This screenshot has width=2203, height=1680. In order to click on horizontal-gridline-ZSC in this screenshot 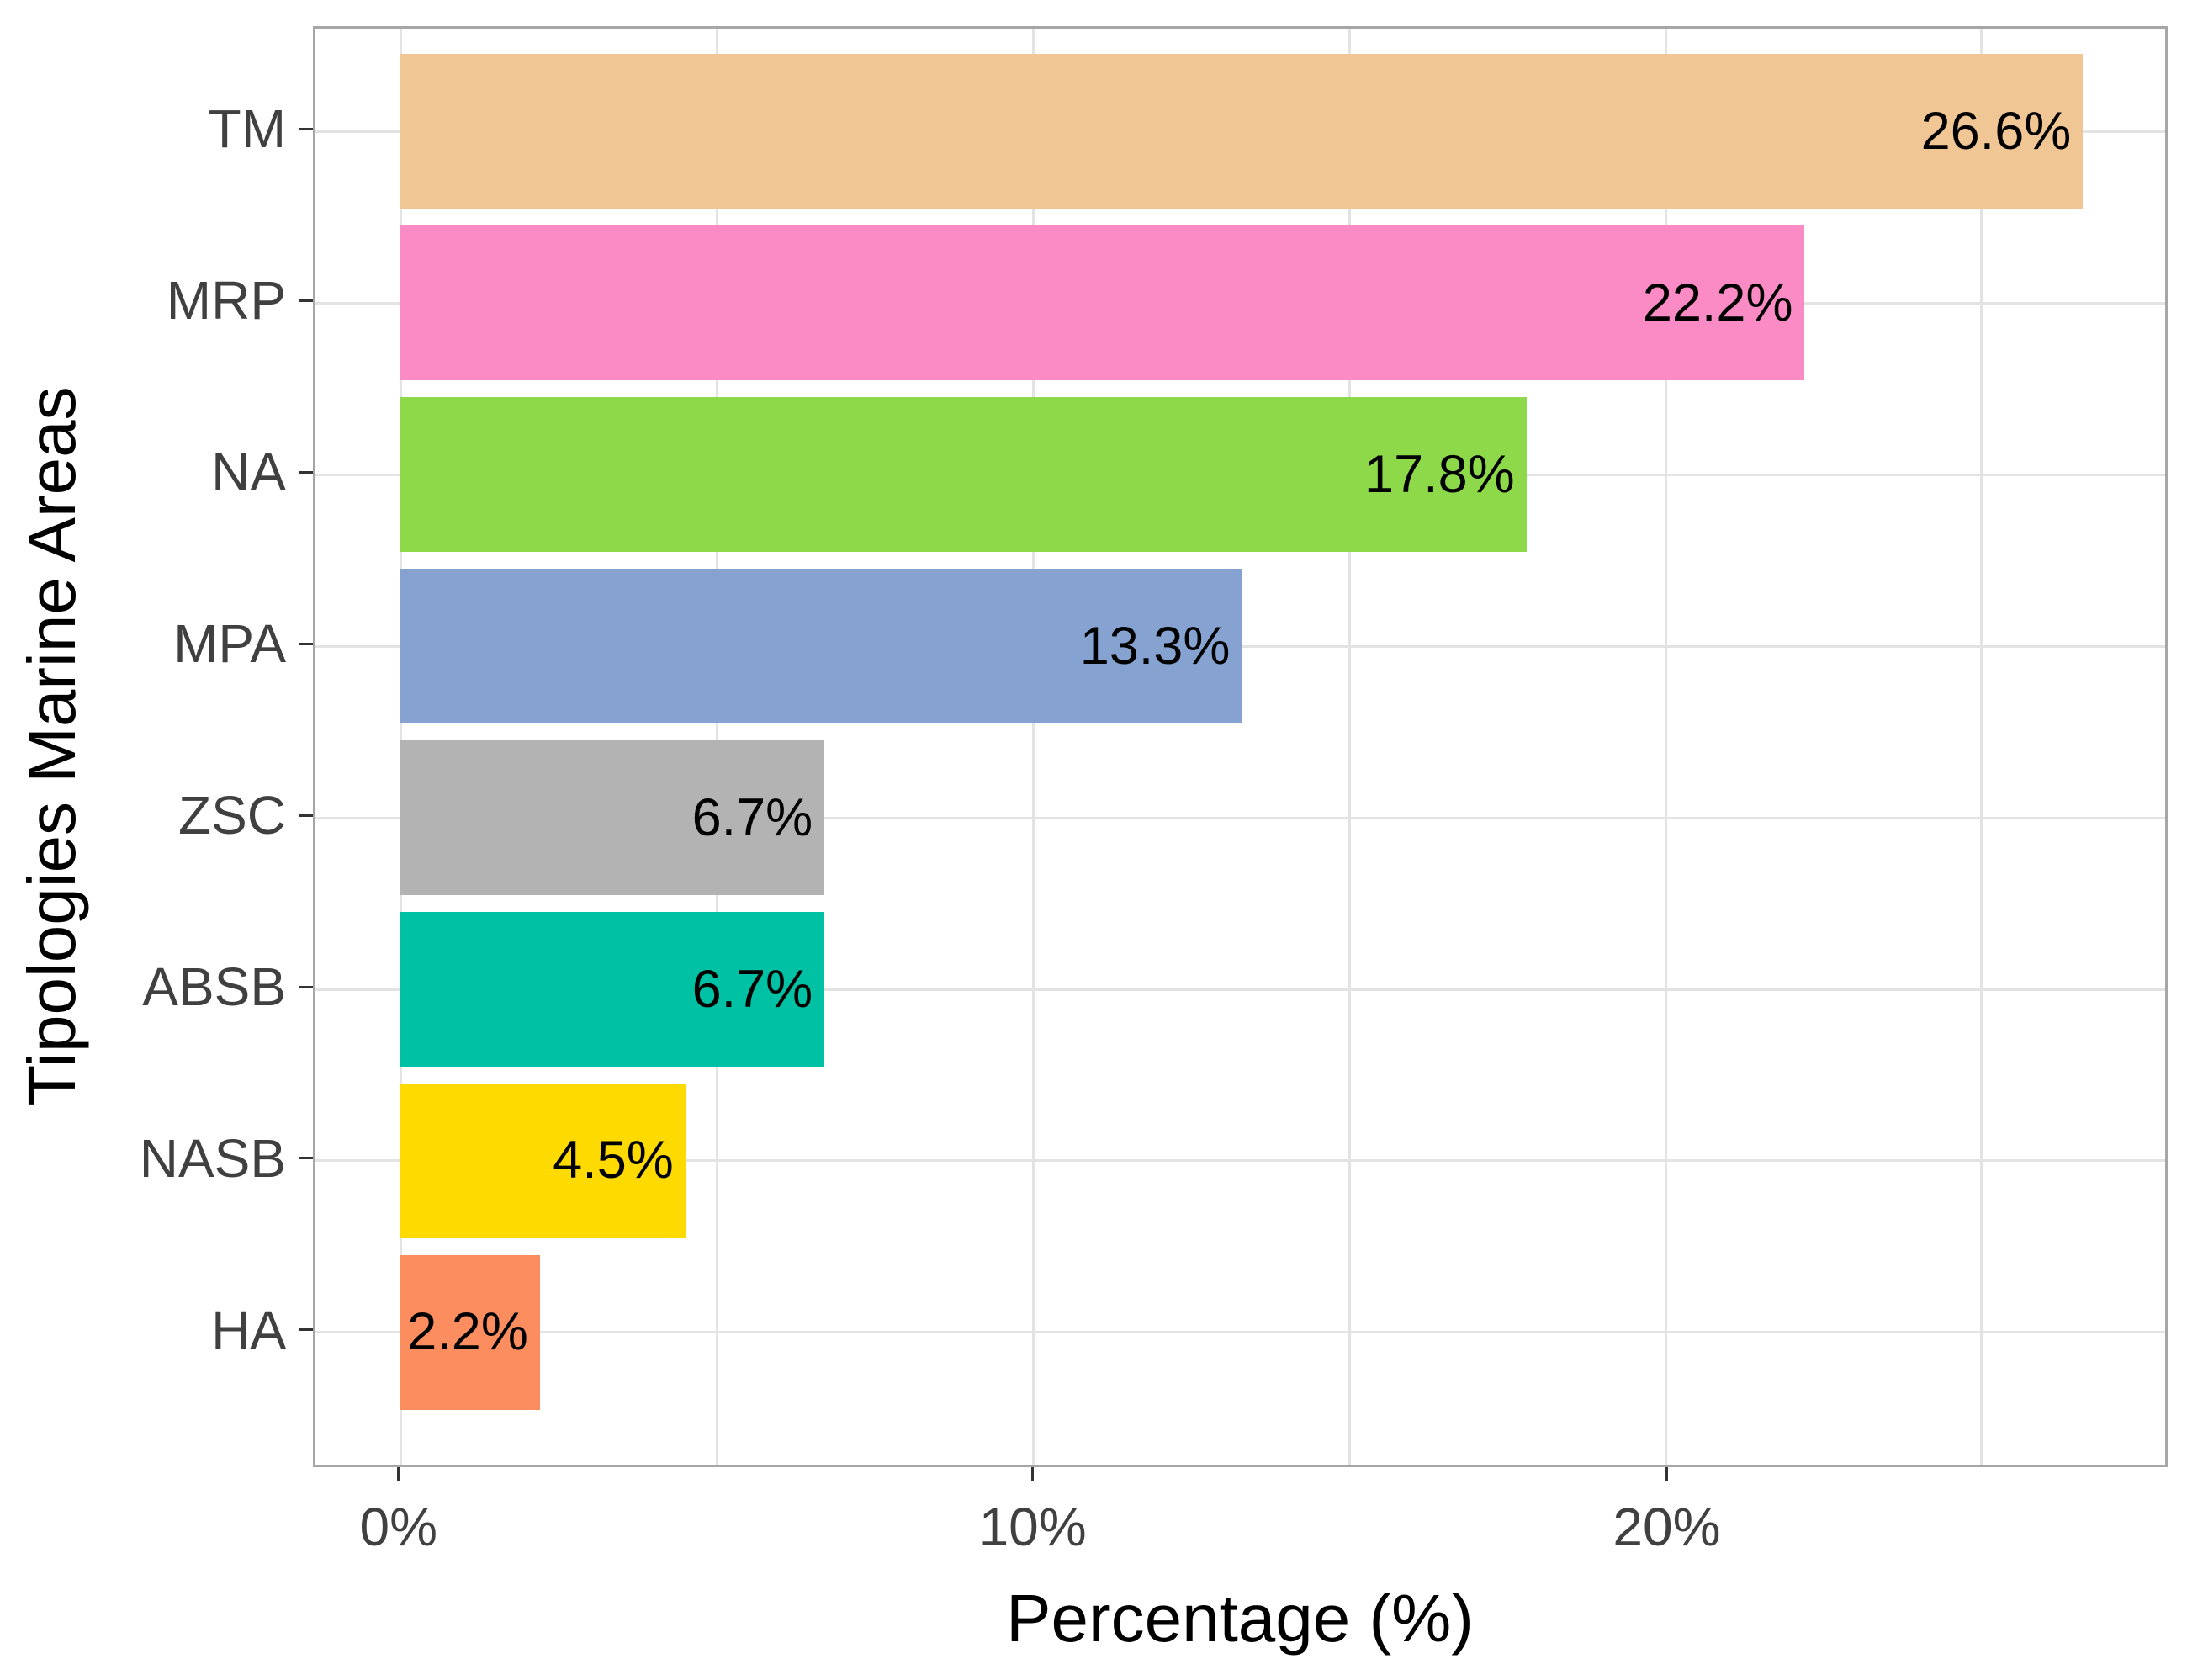, I will do `click(1240, 817)`.